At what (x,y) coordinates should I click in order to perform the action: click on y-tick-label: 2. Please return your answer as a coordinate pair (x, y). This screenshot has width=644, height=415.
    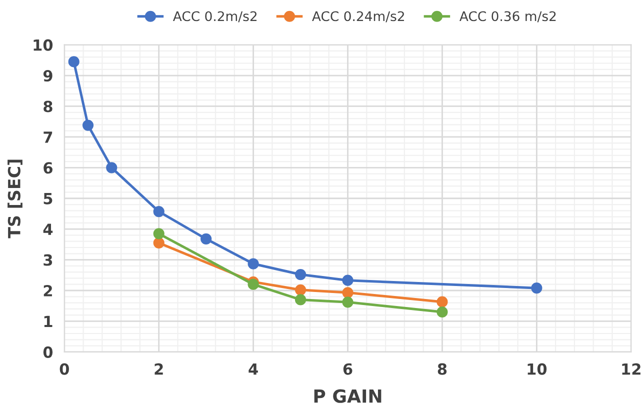
    Looking at the image, I should click on (48, 290).